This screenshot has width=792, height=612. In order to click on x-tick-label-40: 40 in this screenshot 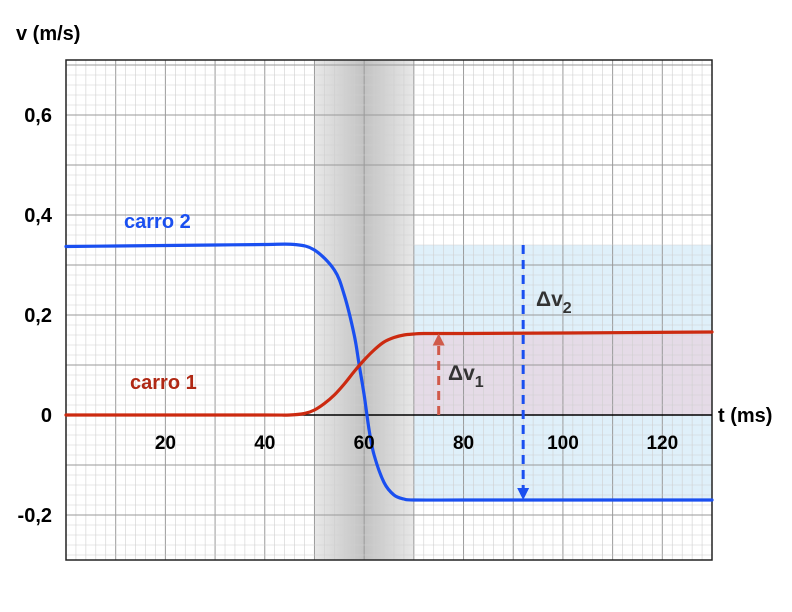, I will do `click(264, 443)`.